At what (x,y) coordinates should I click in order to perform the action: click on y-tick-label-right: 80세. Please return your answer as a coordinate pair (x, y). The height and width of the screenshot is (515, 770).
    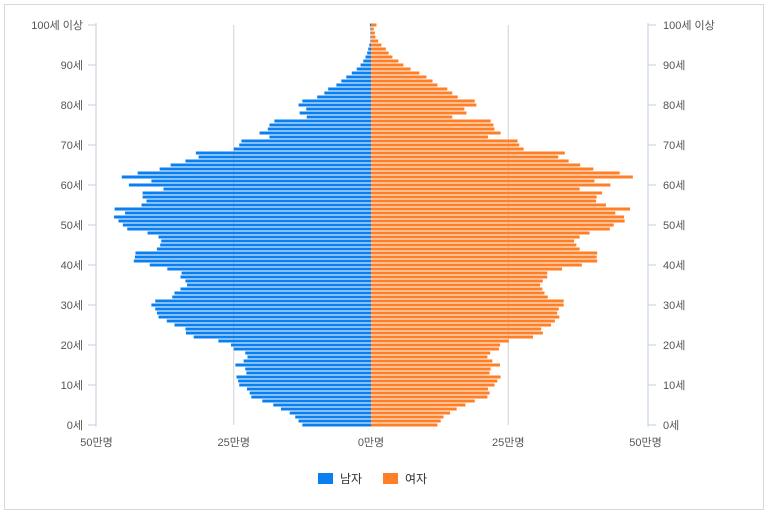
    Looking at the image, I should click on (674, 105).